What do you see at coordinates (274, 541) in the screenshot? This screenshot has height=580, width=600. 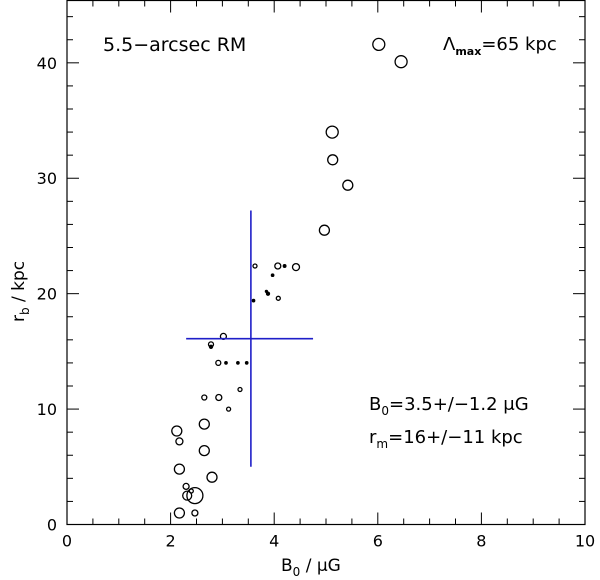 I see `x-tick-label: 4` at bounding box center [274, 541].